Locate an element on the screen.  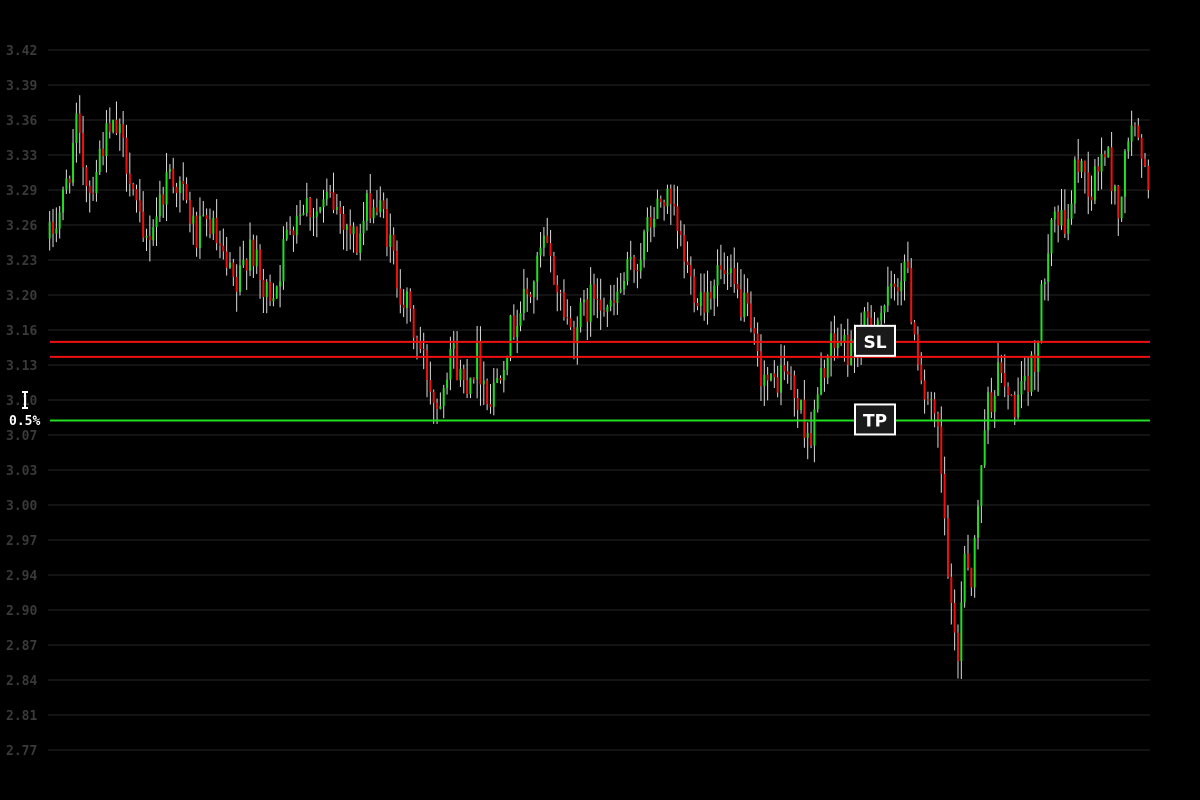
y-tick-label: 3.36 is located at coordinates (21, 121).